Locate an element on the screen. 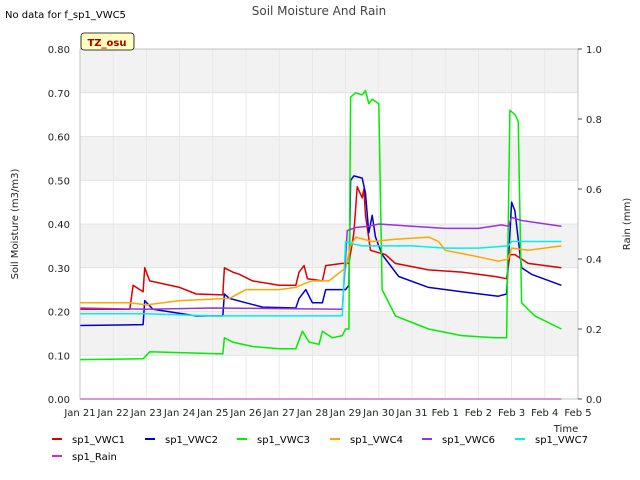 The width and height of the screenshot is (640, 480). x-tick-label: Jan 24 is located at coordinates (179, 413).